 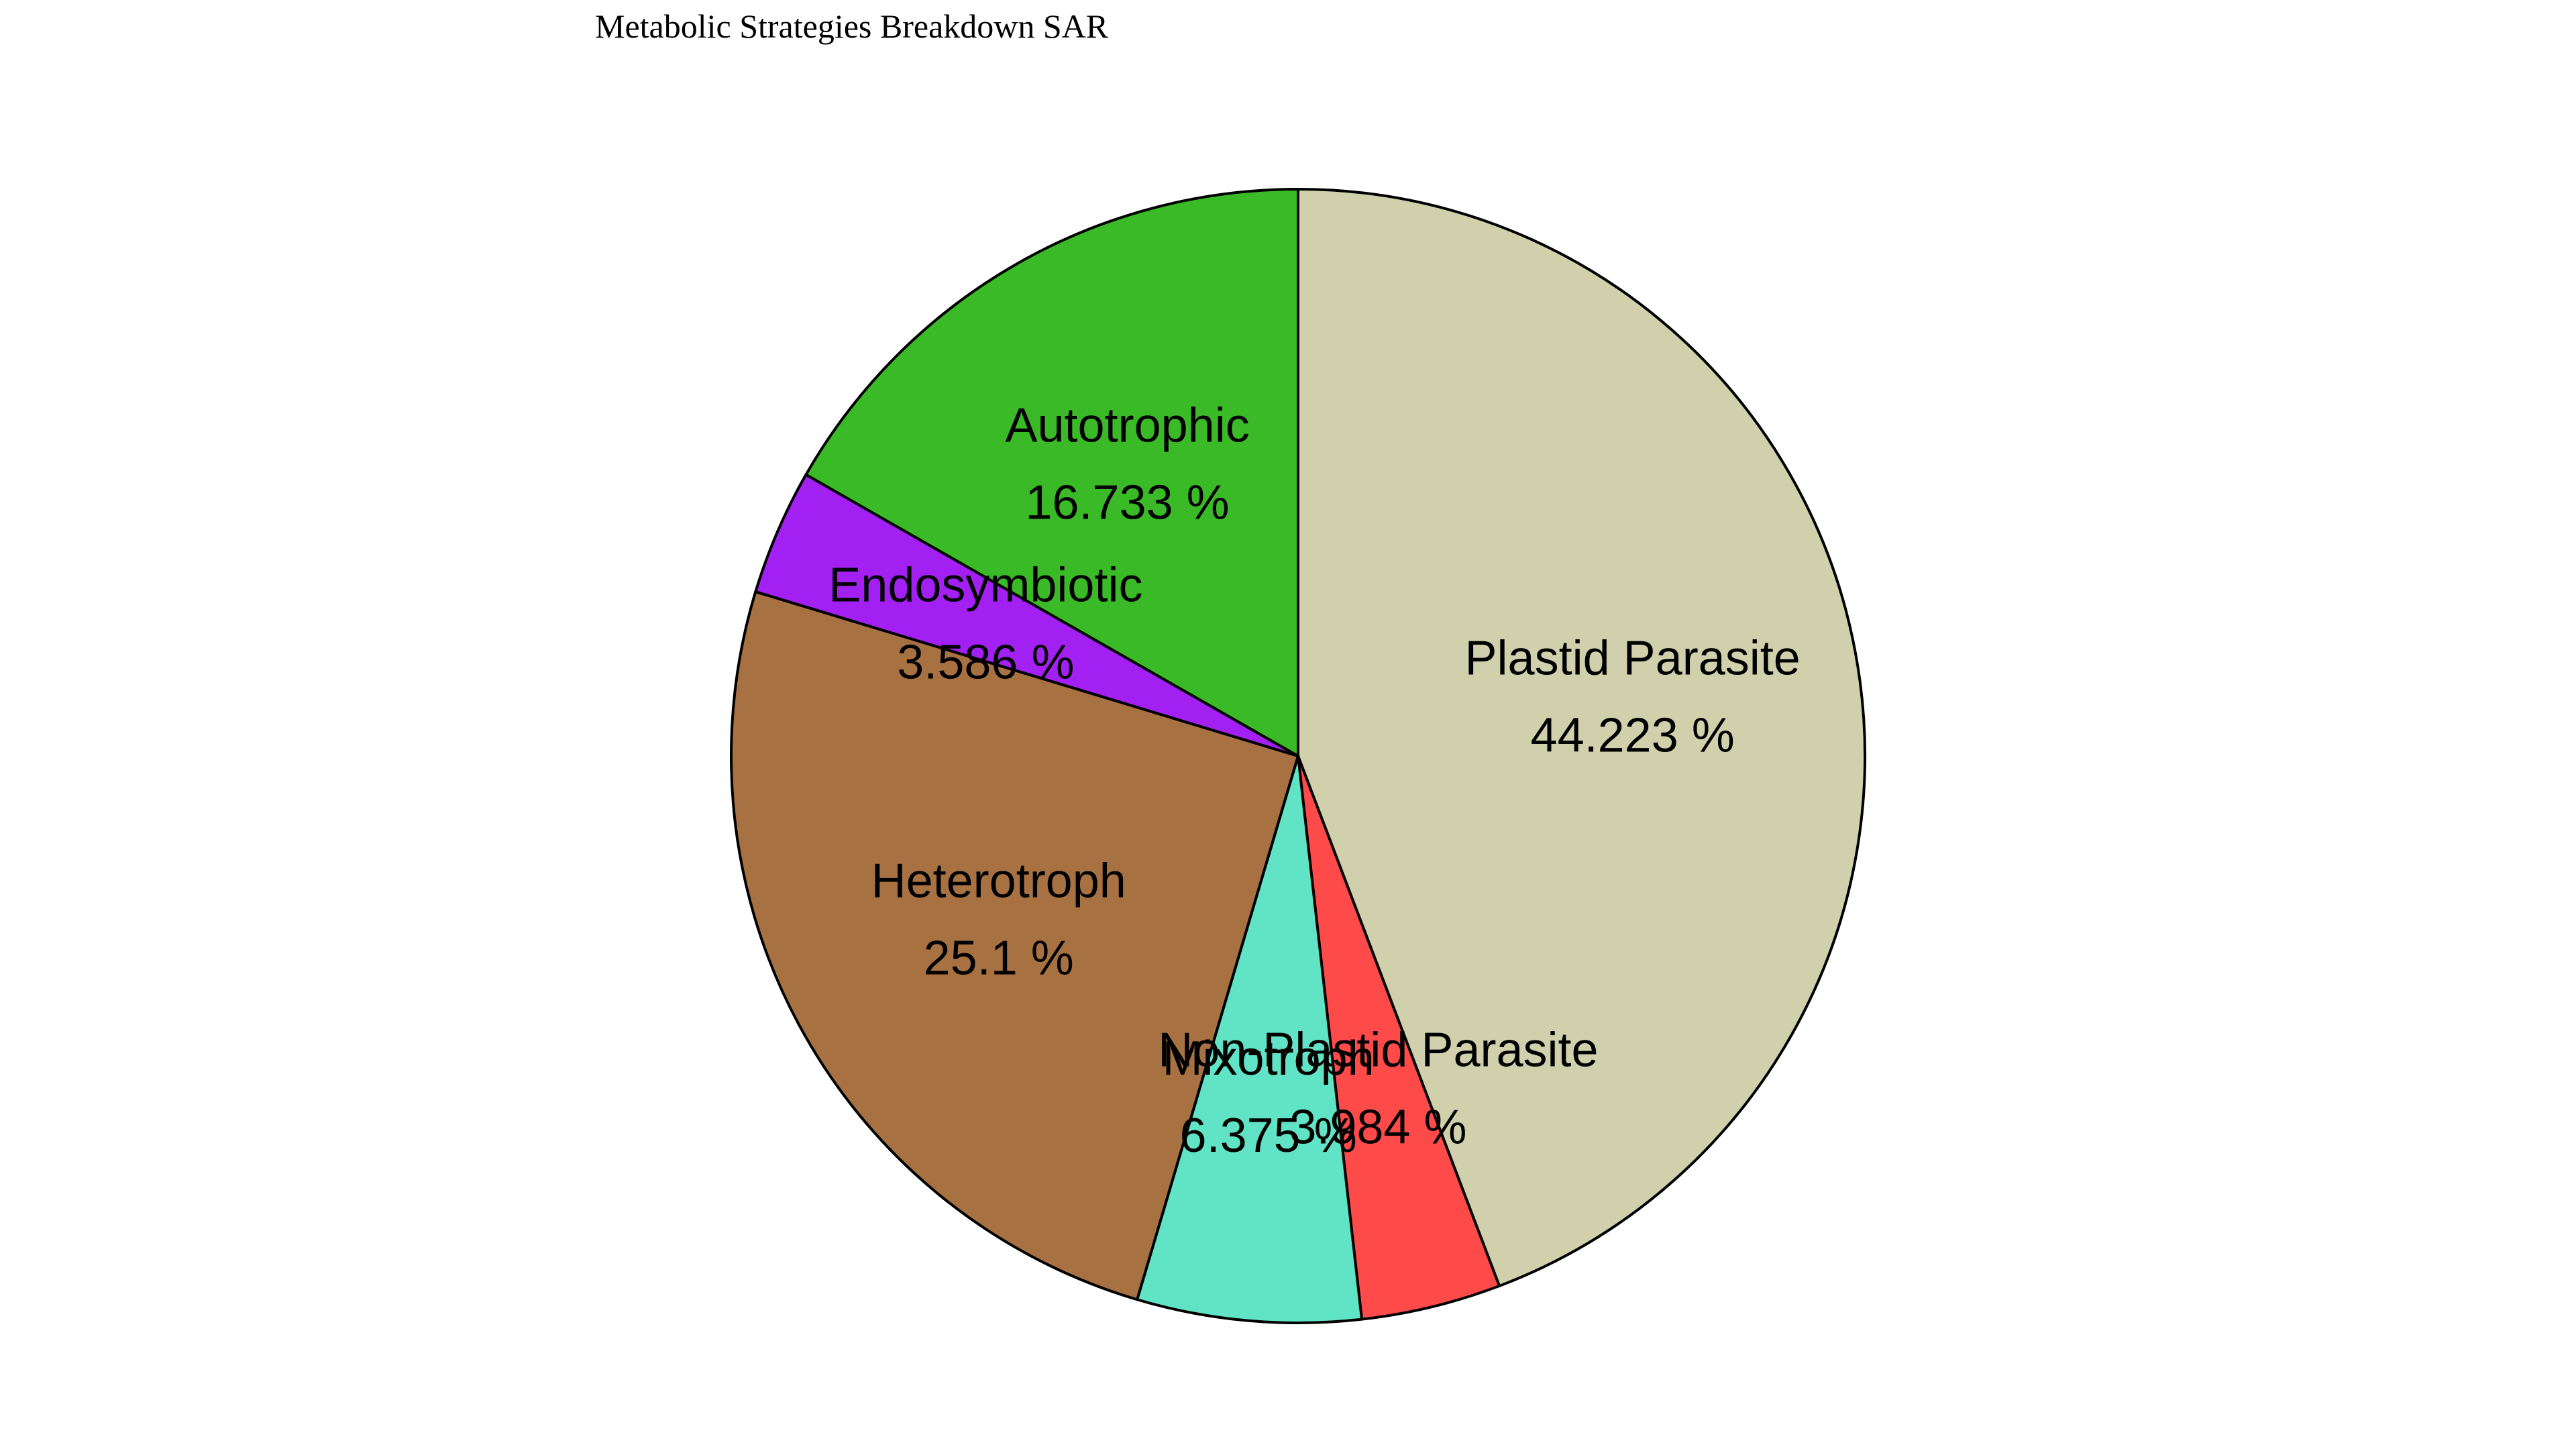 I want to click on slice-label-heterotroph: Heterotroph, so click(x=998, y=881).